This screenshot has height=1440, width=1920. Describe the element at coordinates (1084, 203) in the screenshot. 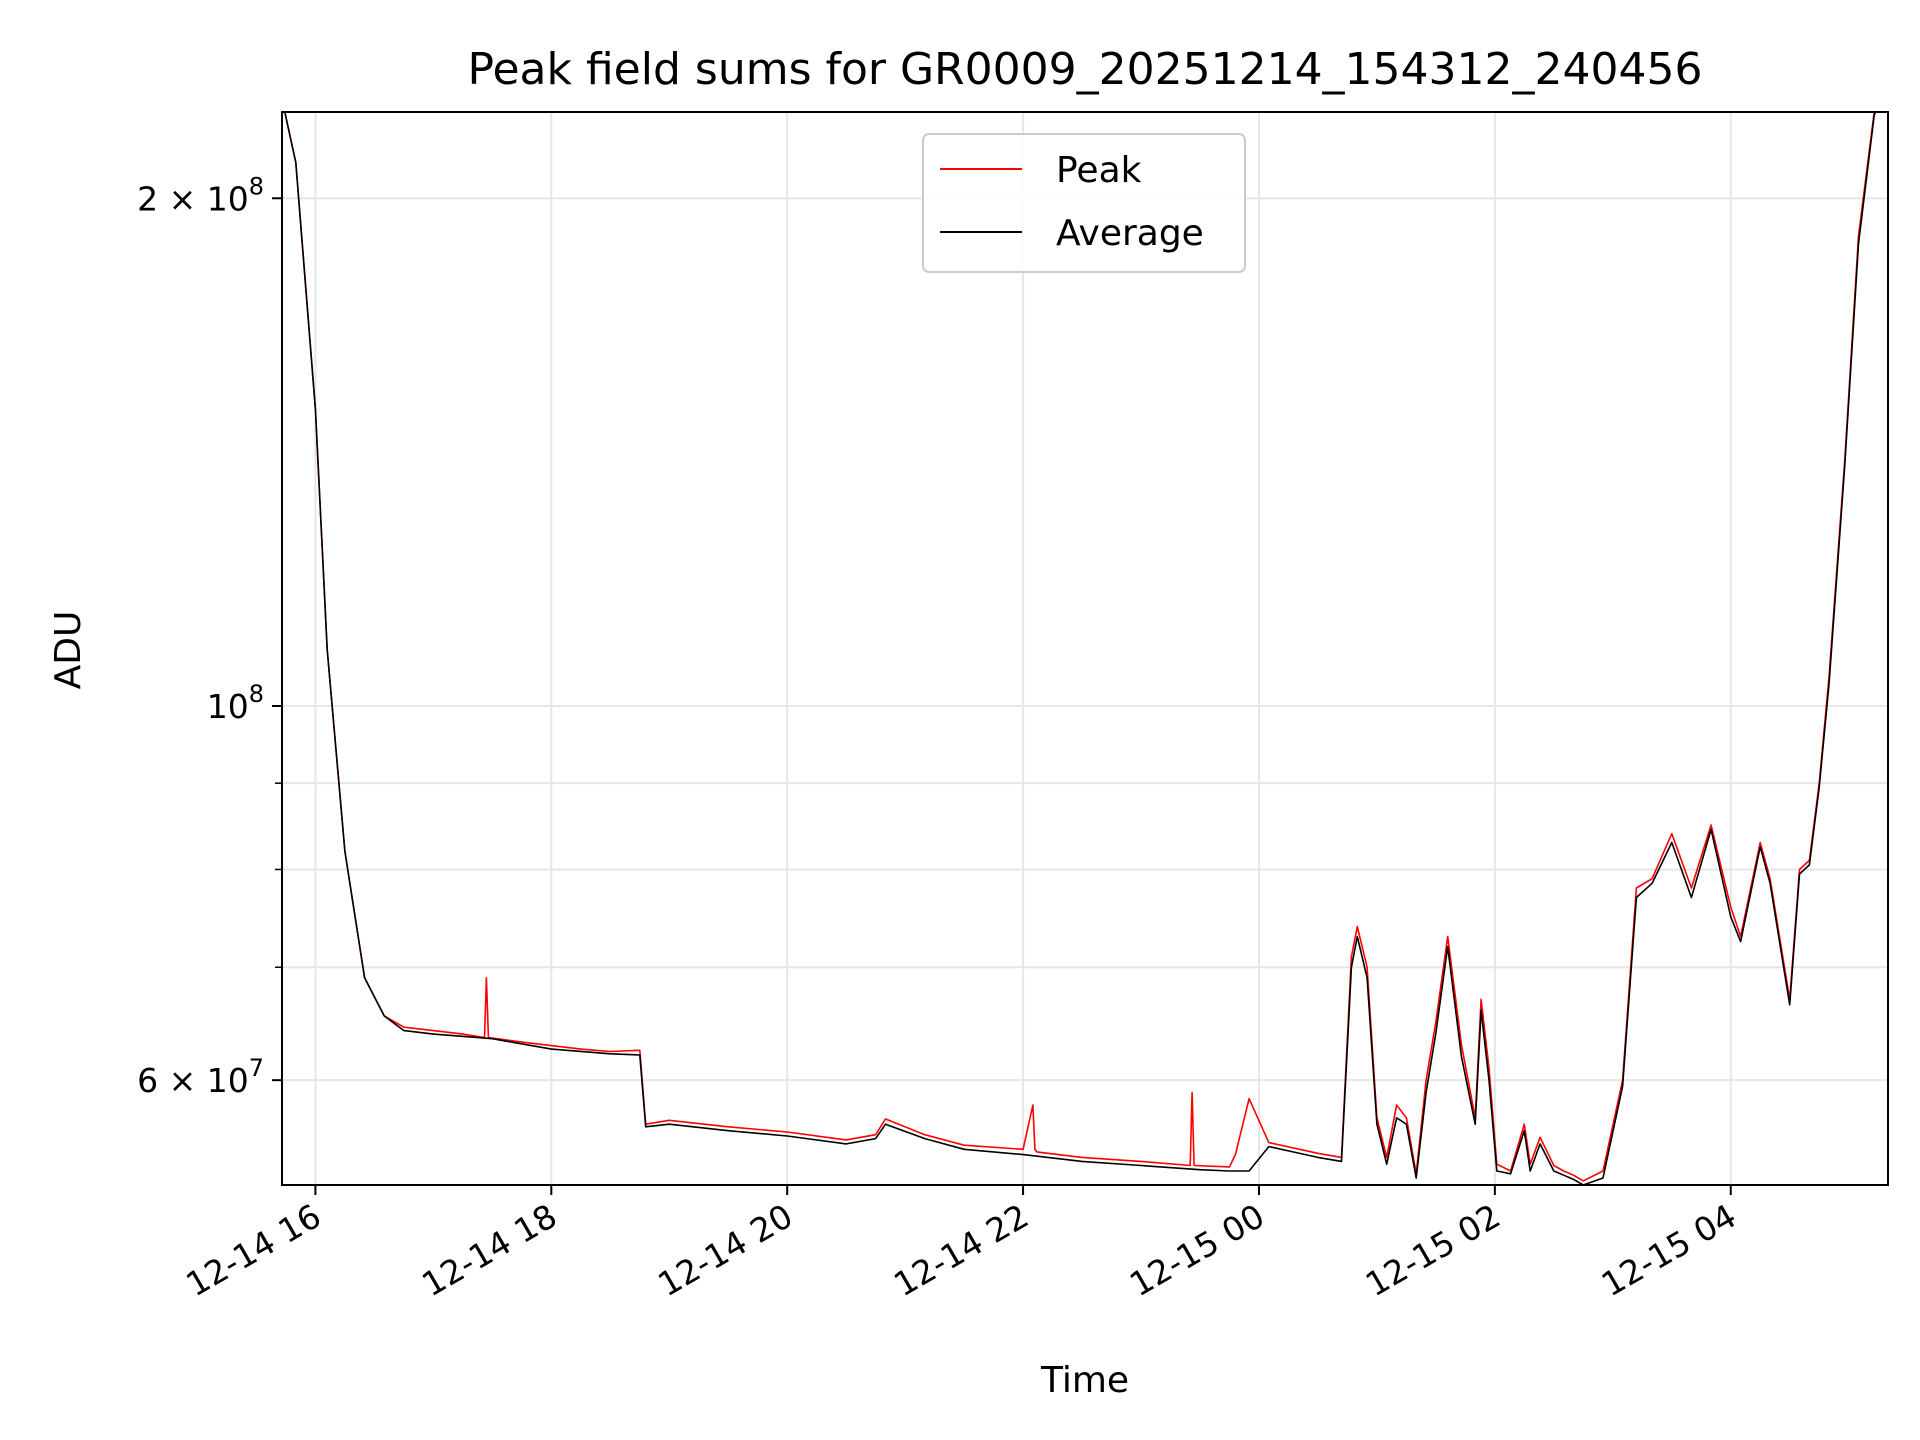

I see `legend: Peak Average` at that location.